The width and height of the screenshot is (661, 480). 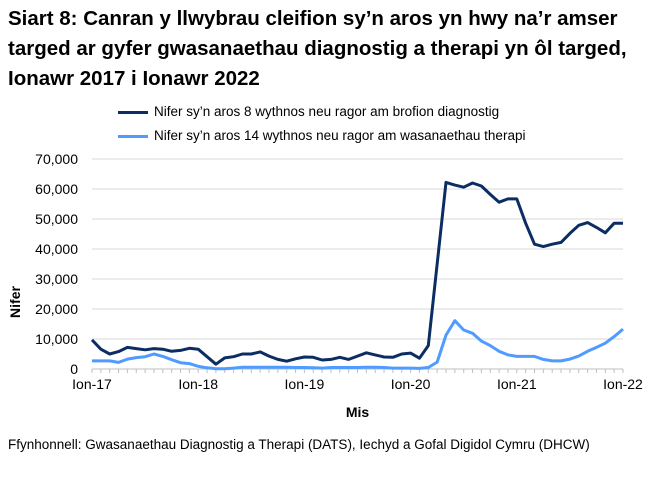 I want to click on y-tick-label: 50,000, so click(x=56, y=219).